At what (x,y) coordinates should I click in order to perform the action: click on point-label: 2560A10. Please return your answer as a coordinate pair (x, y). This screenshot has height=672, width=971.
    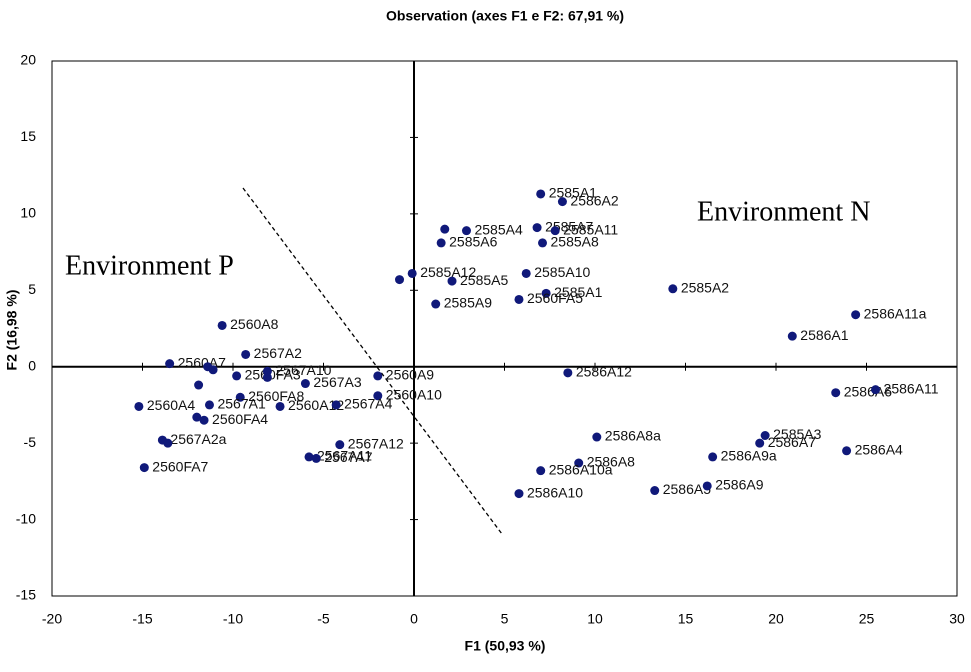
    Looking at the image, I should click on (414, 394).